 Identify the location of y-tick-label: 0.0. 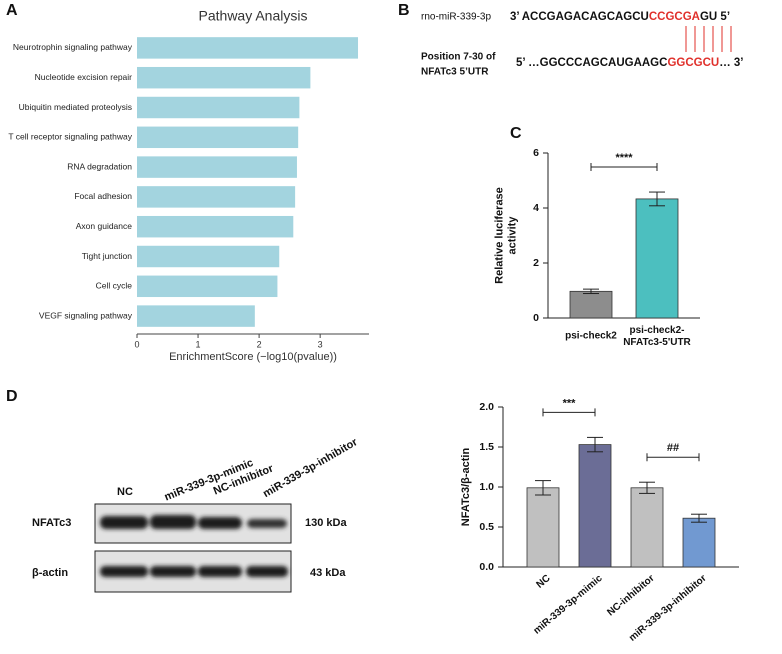
(486, 567).